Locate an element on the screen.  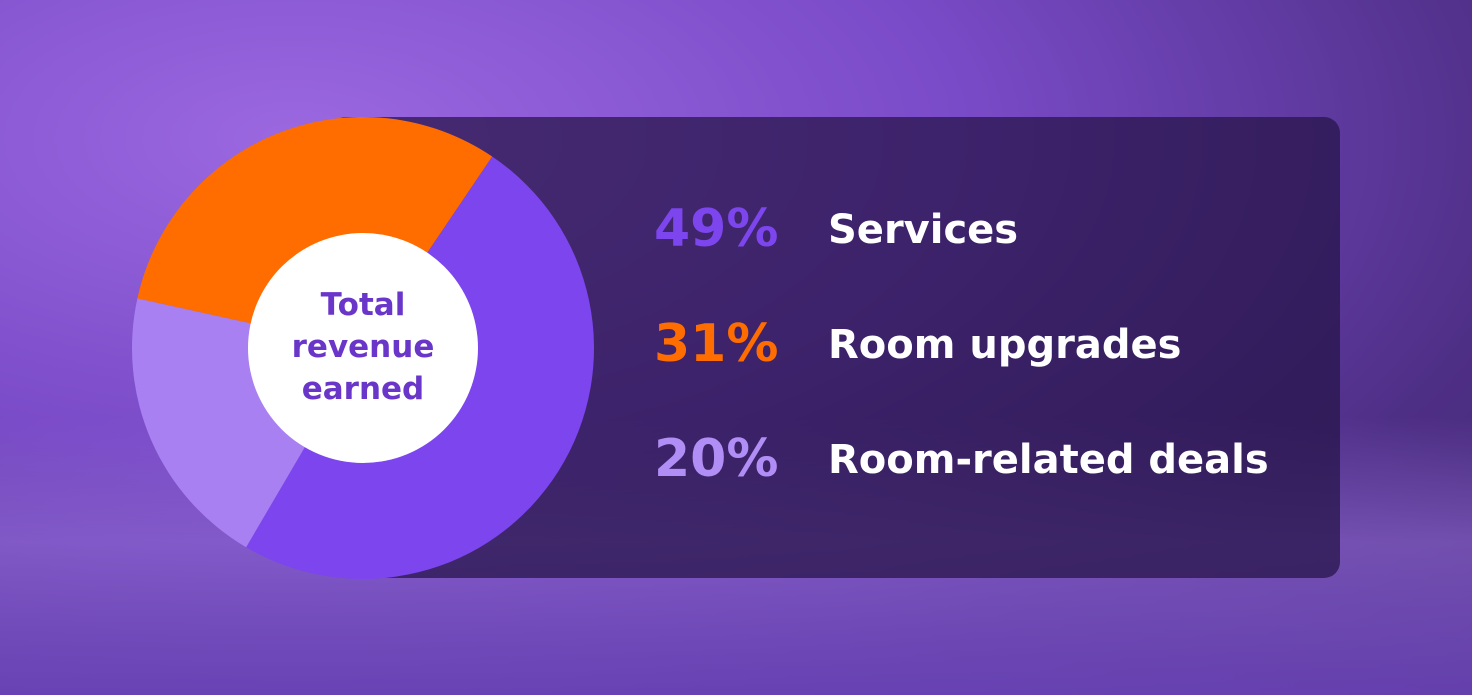
legend-label: Room-related deals is located at coordinates (1048, 460).